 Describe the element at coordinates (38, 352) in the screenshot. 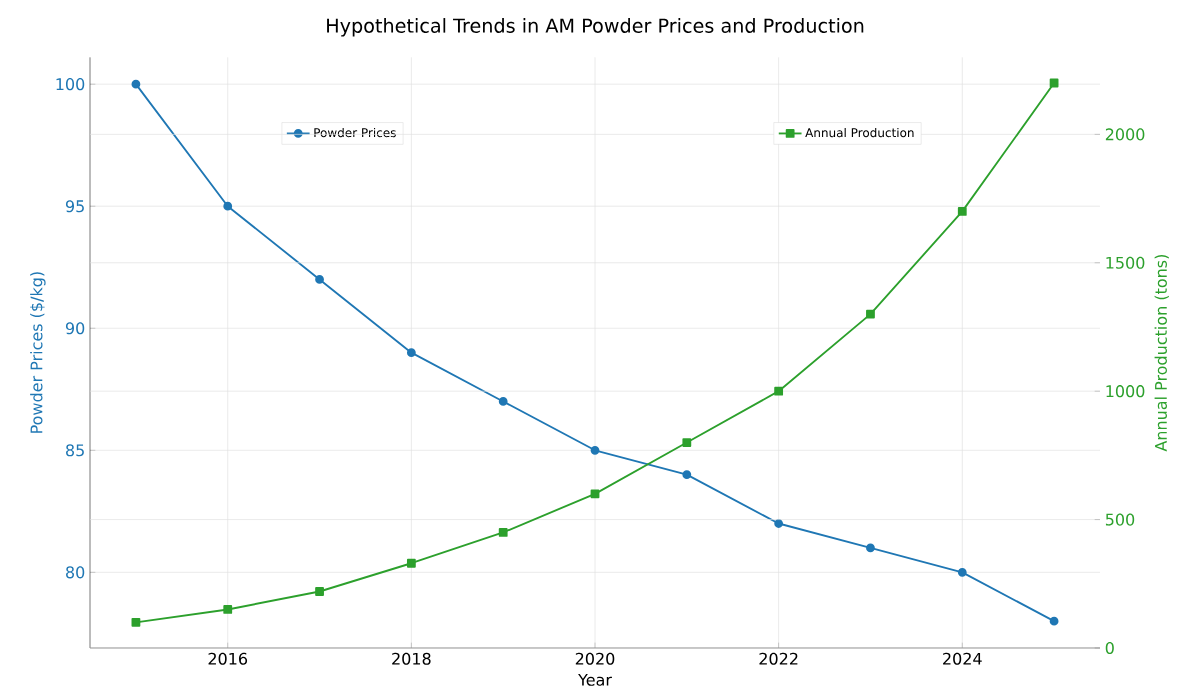

I see `y-axis-title: Powder Prices ($/kg)` at that location.